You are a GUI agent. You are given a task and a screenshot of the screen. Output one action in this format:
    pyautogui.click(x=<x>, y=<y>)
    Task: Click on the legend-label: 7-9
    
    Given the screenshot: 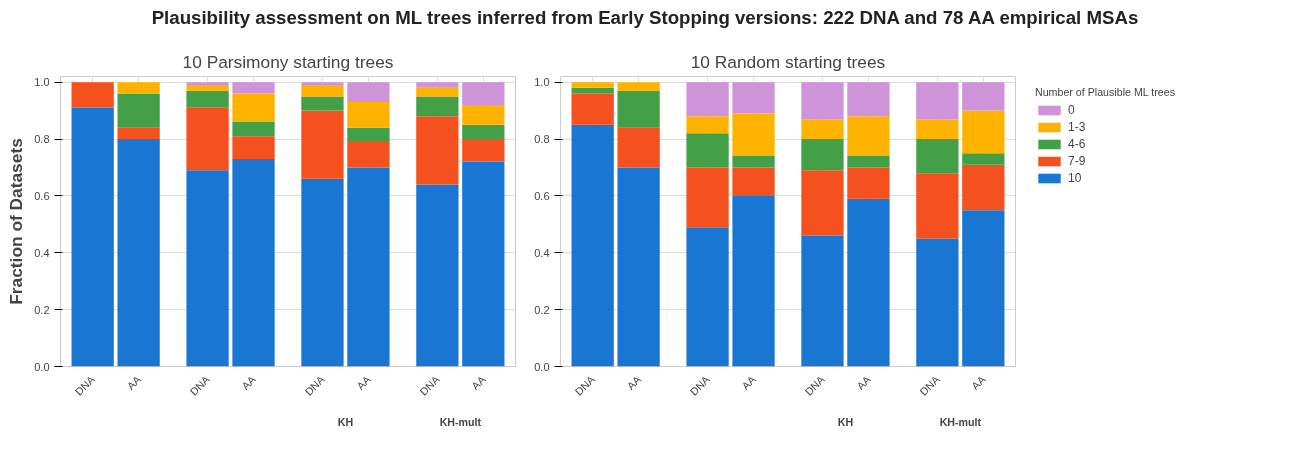 What is the action you would take?
    pyautogui.click(x=1077, y=161)
    